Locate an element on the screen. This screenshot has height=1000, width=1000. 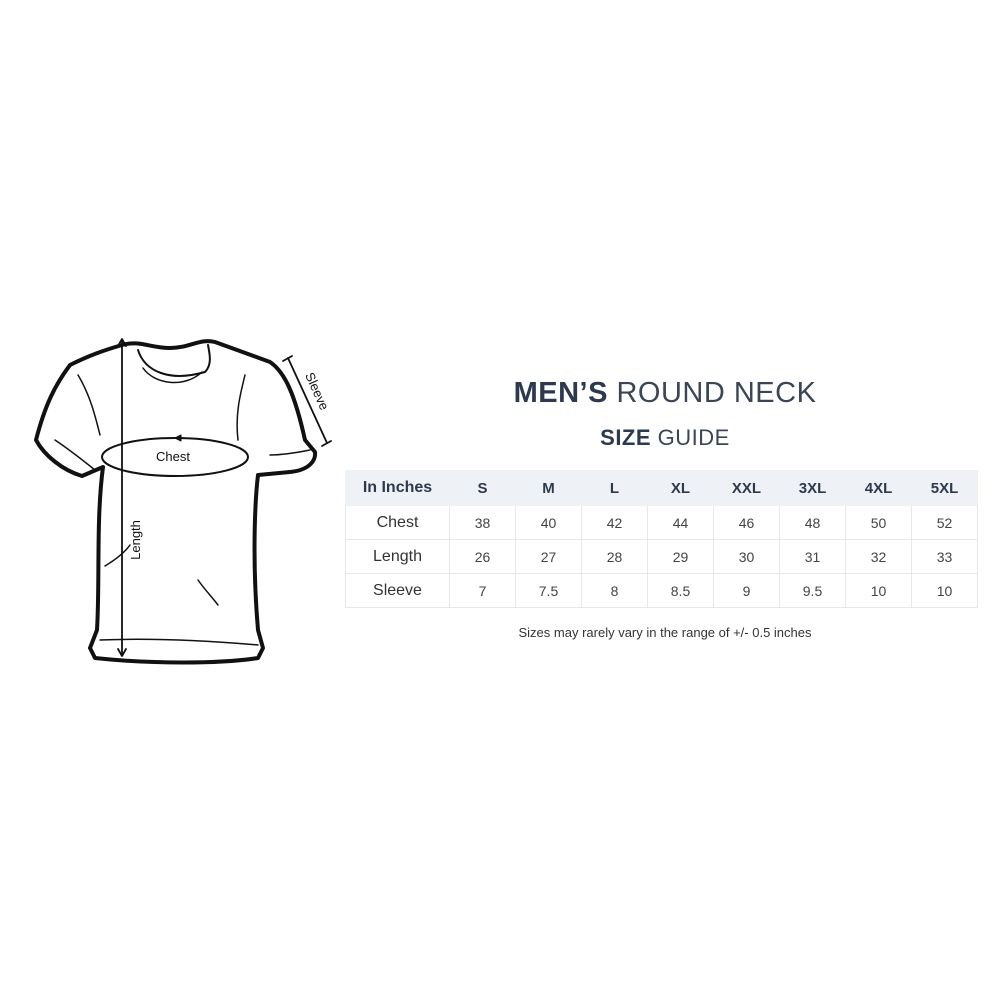
table-cell: 31 is located at coordinates (812, 556).